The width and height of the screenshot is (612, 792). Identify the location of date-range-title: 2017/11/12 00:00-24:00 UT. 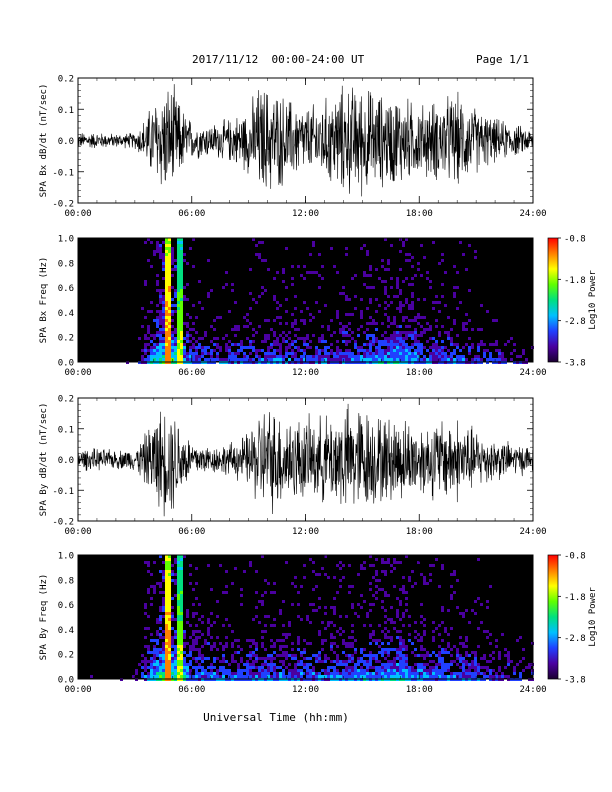
(278, 59).